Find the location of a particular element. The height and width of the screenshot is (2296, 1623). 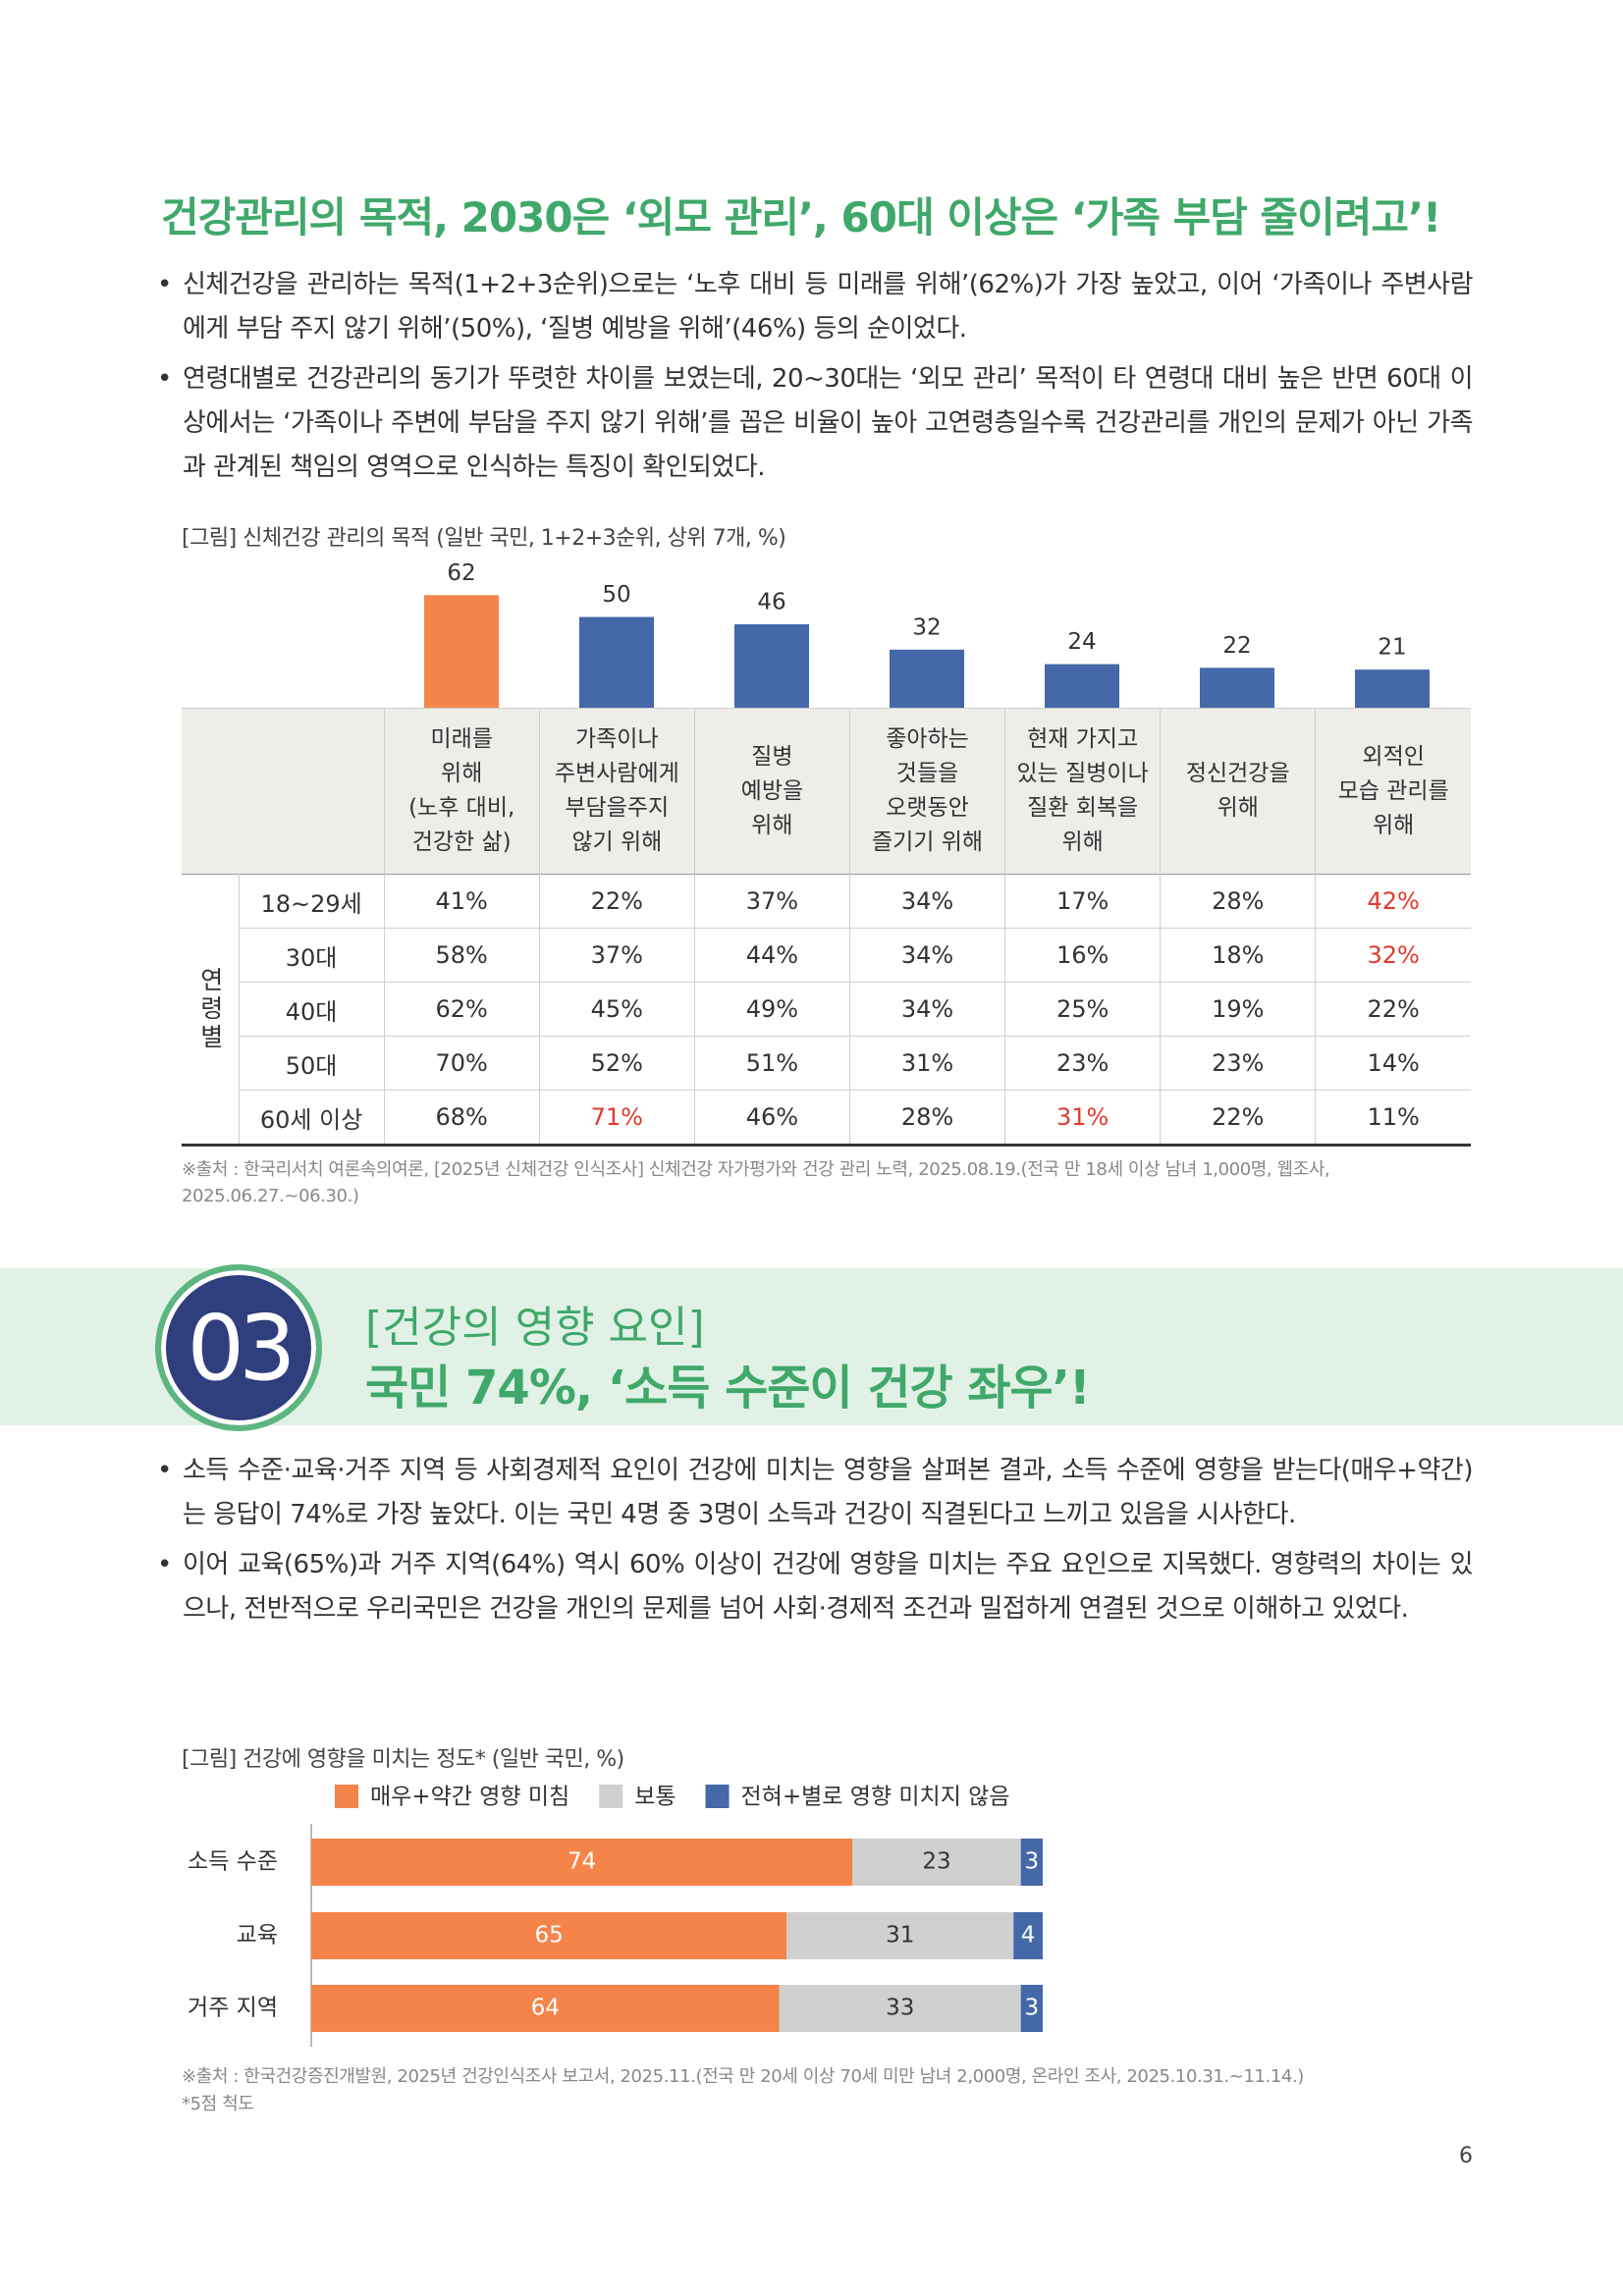

page-number: 6 is located at coordinates (1466, 2156).